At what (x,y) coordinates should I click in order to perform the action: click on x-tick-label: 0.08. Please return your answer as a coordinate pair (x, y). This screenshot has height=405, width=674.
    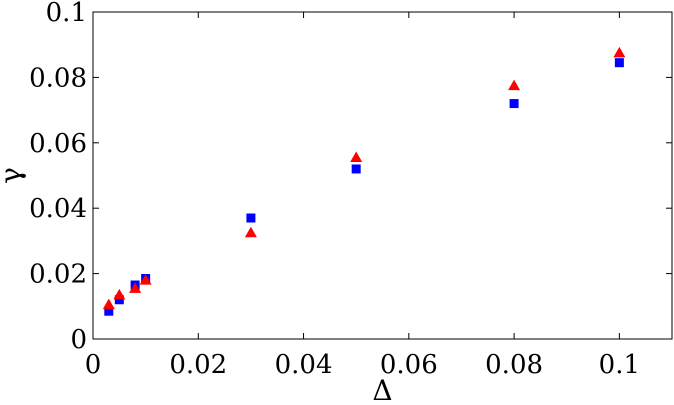
    Looking at the image, I should click on (514, 365).